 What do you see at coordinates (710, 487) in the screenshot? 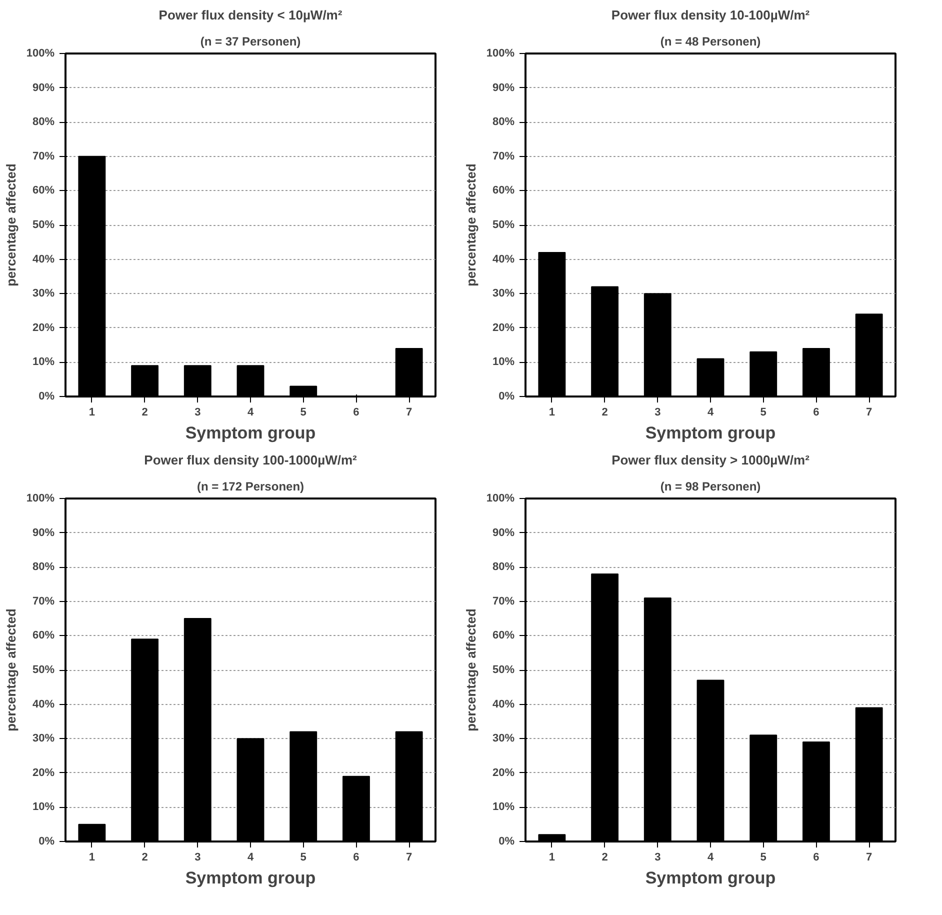
I see `chart-subtitle: (n = 98 Personen)` at bounding box center [710, 487].